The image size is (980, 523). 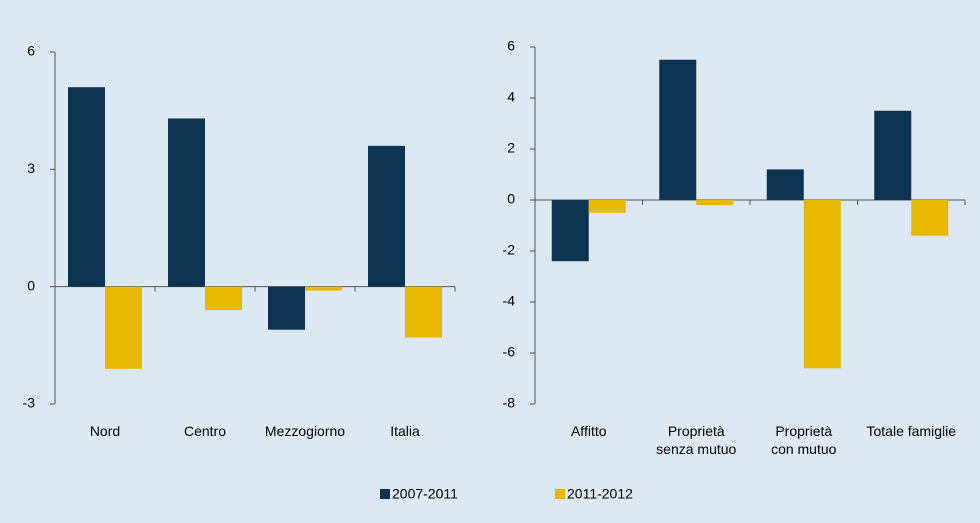 What do you see at coordinates (425, 494) in the screenshot?
I see `legend-label: 2007-2011` at bounding box center [425, 494].